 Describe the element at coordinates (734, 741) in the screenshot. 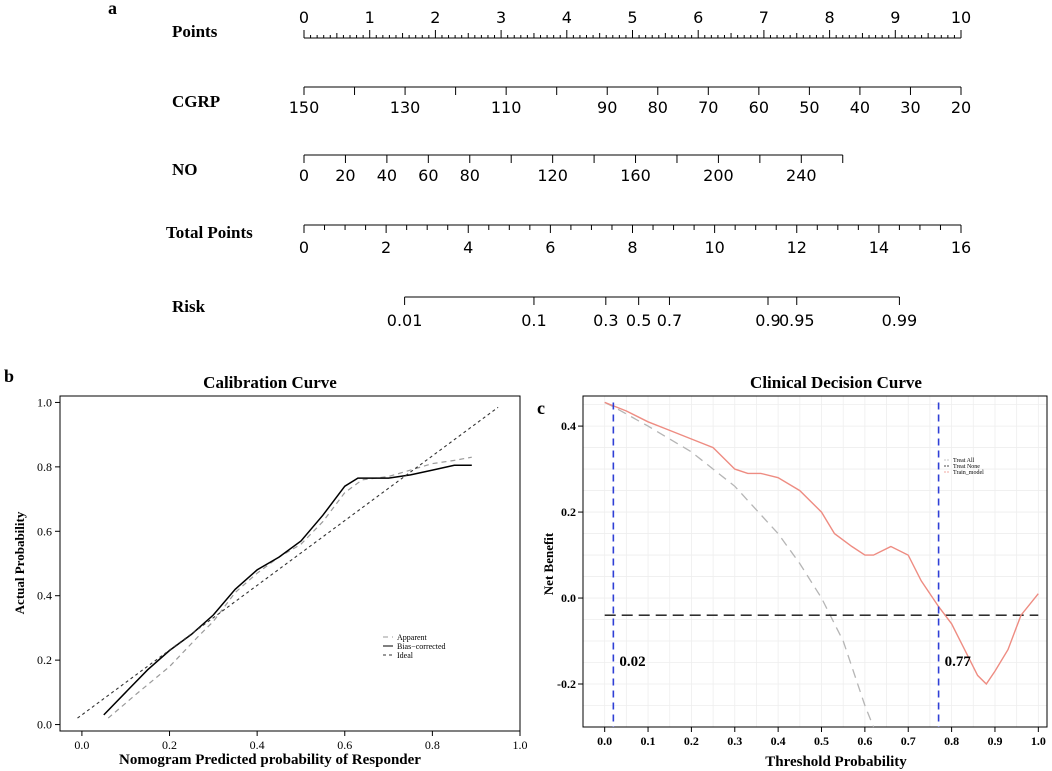

I see `decision-x-tick-label: 0.3` at that location.